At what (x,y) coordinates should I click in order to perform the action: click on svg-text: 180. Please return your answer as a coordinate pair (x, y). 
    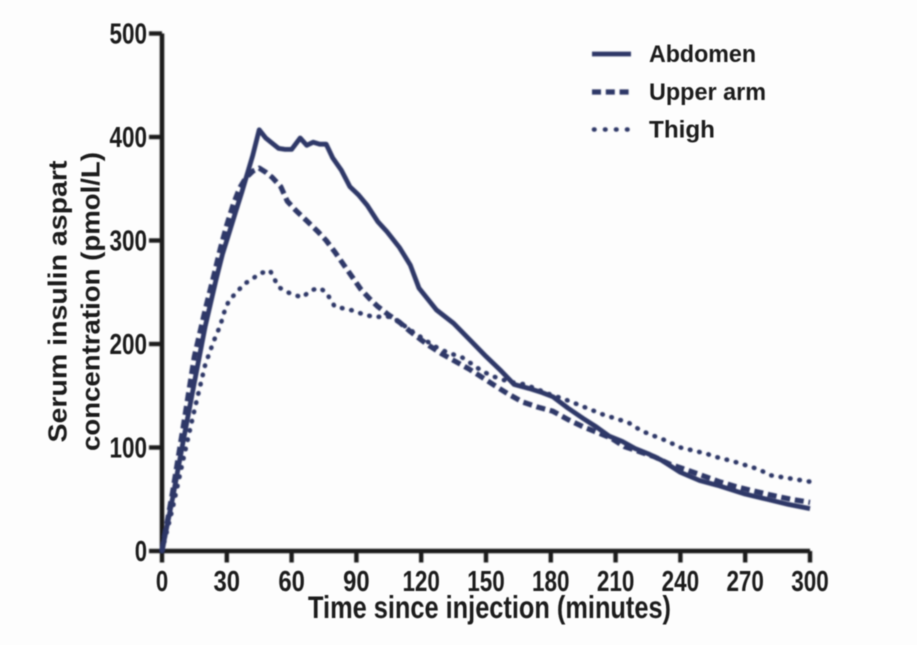
    Looking at the image, I should click on (551, 582).